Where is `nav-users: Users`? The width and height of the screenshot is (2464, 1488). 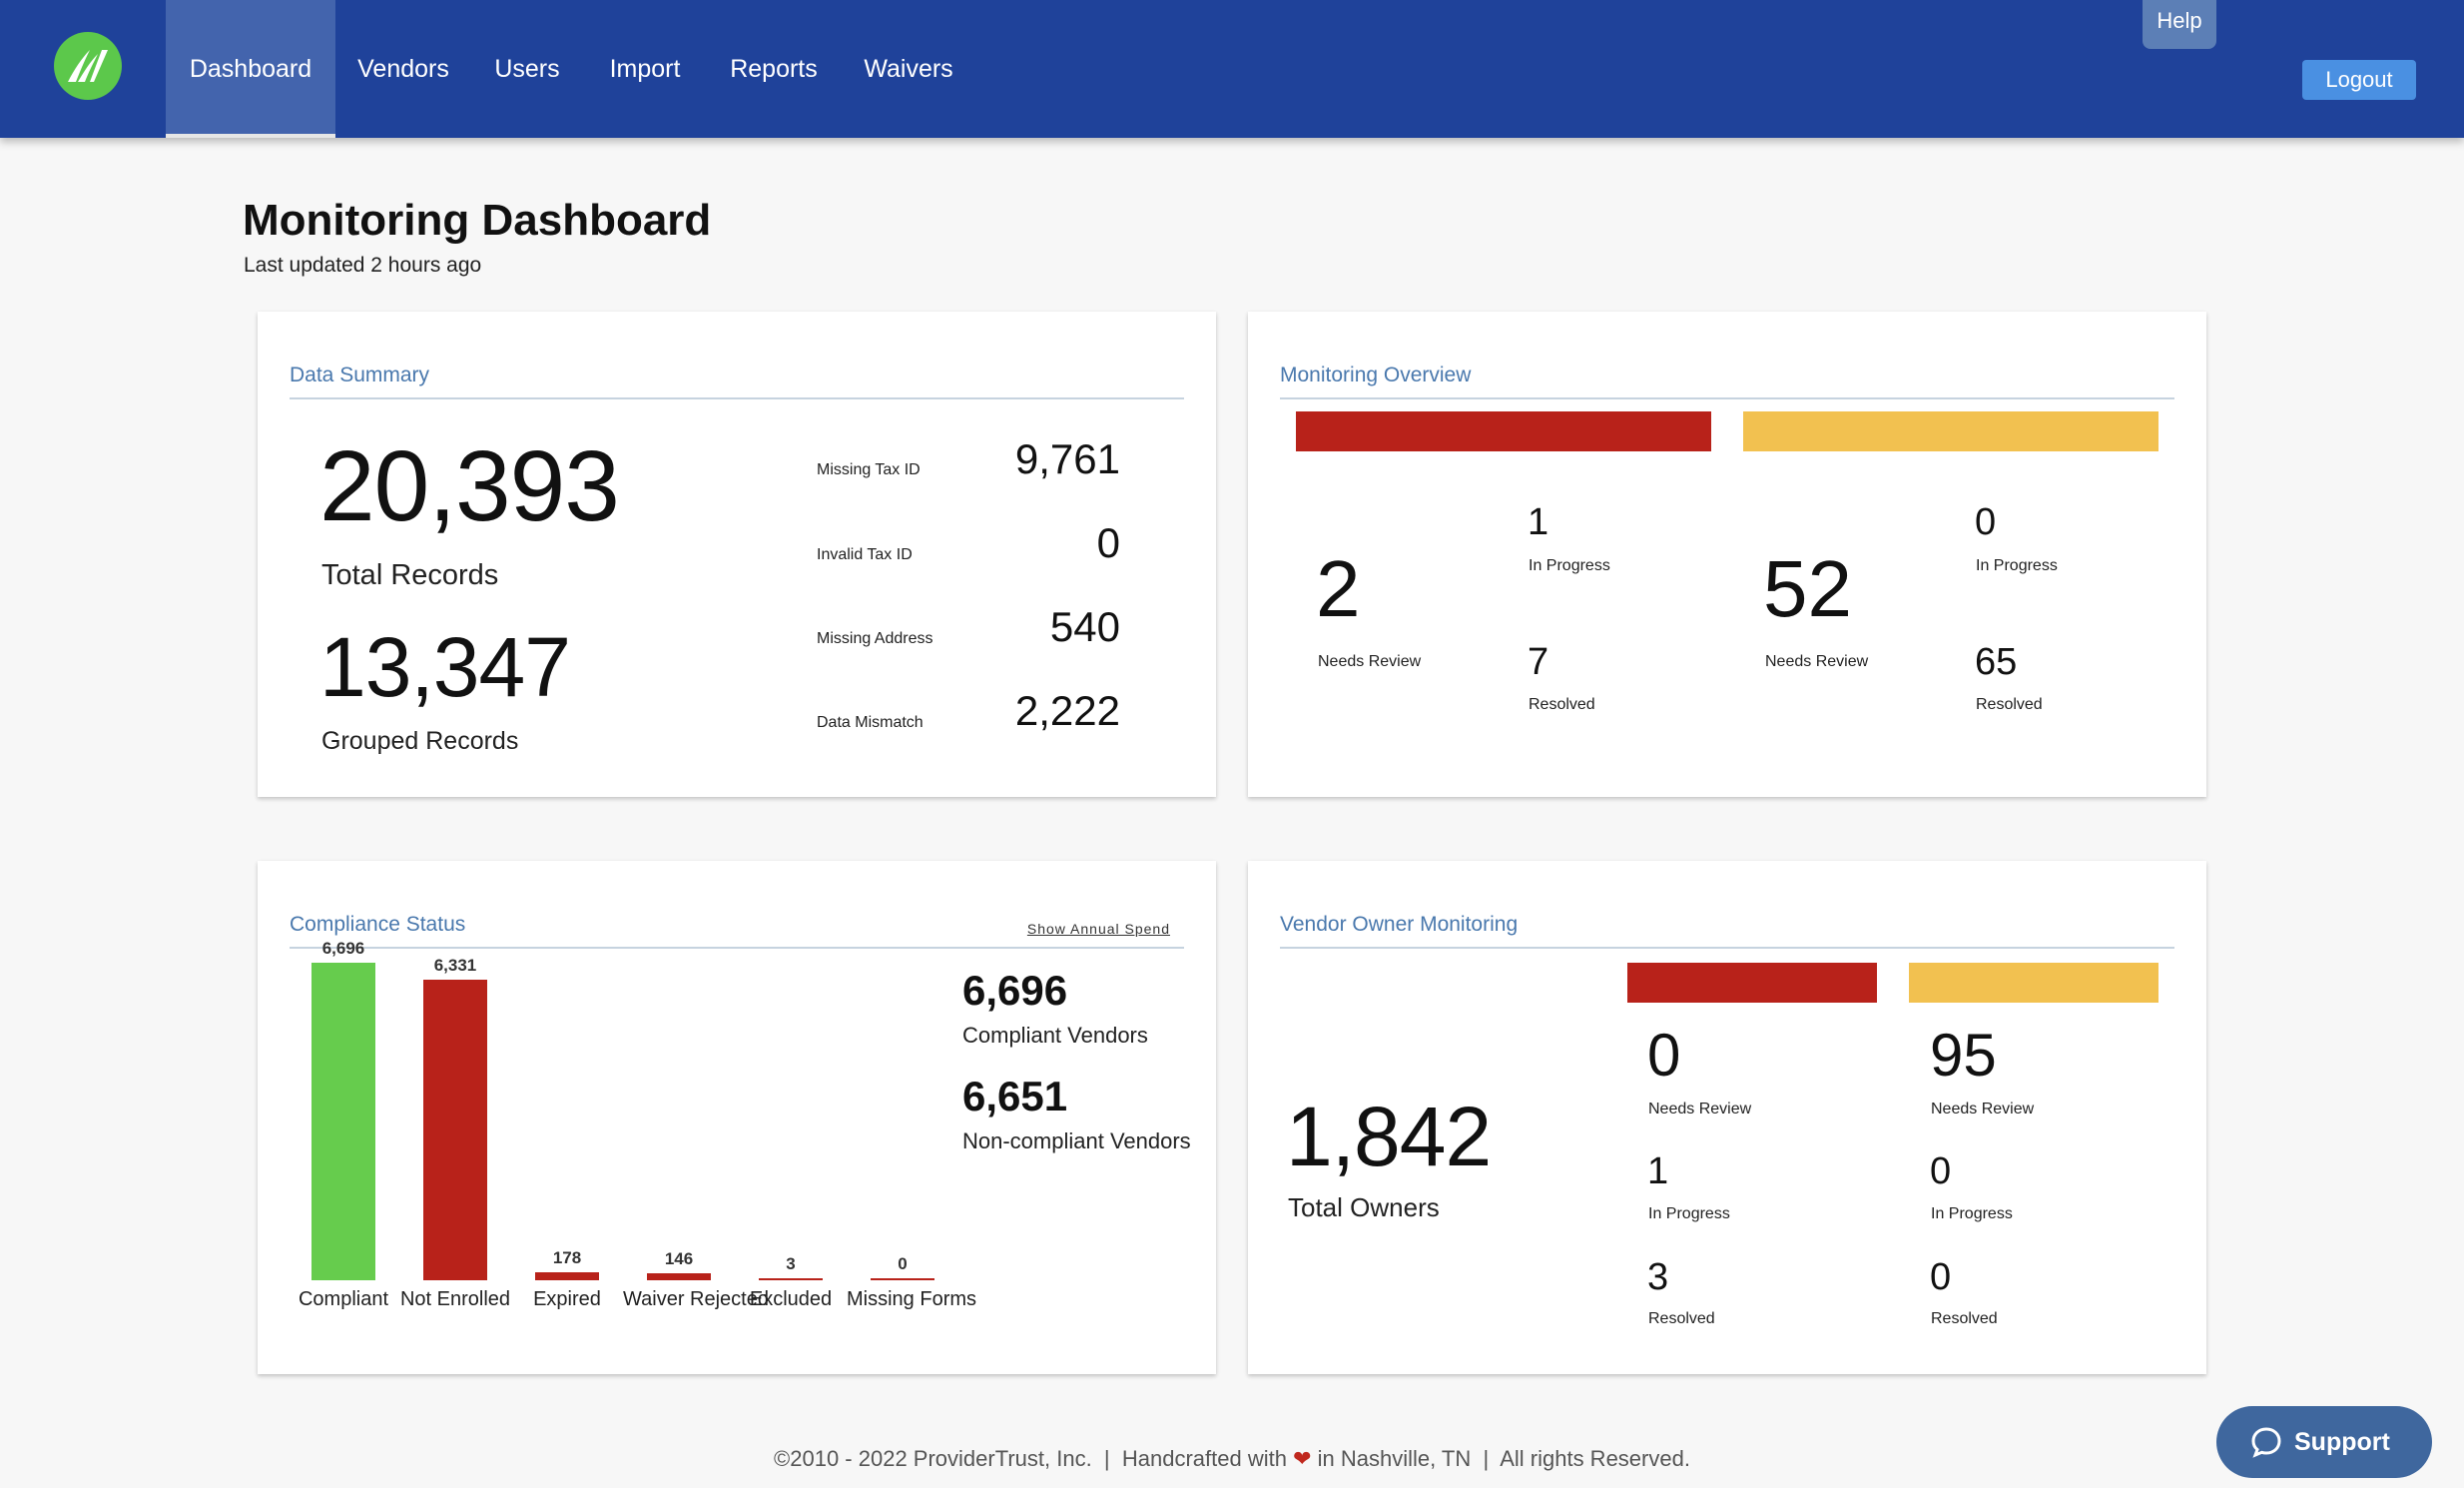 nav-users: Users is located at coordinates (527, 69).